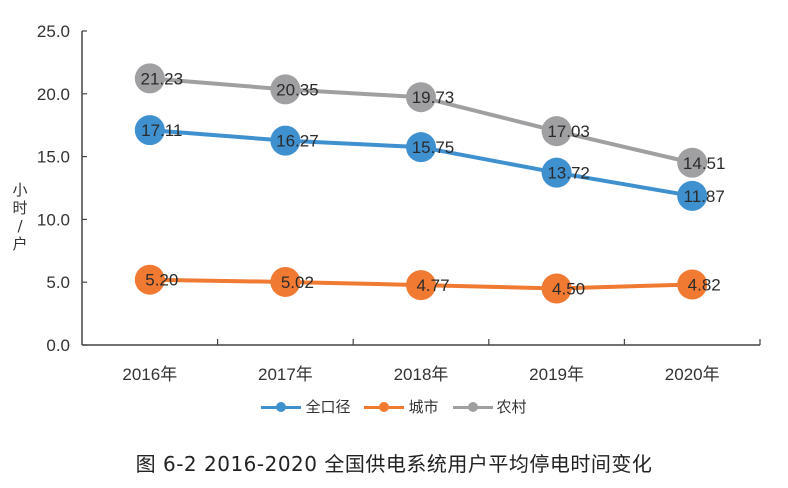  What do you see at coordinates (421, 374) in the screenshot?
I see `x-tick-label: 2018年` at bounding box center [421, 374].